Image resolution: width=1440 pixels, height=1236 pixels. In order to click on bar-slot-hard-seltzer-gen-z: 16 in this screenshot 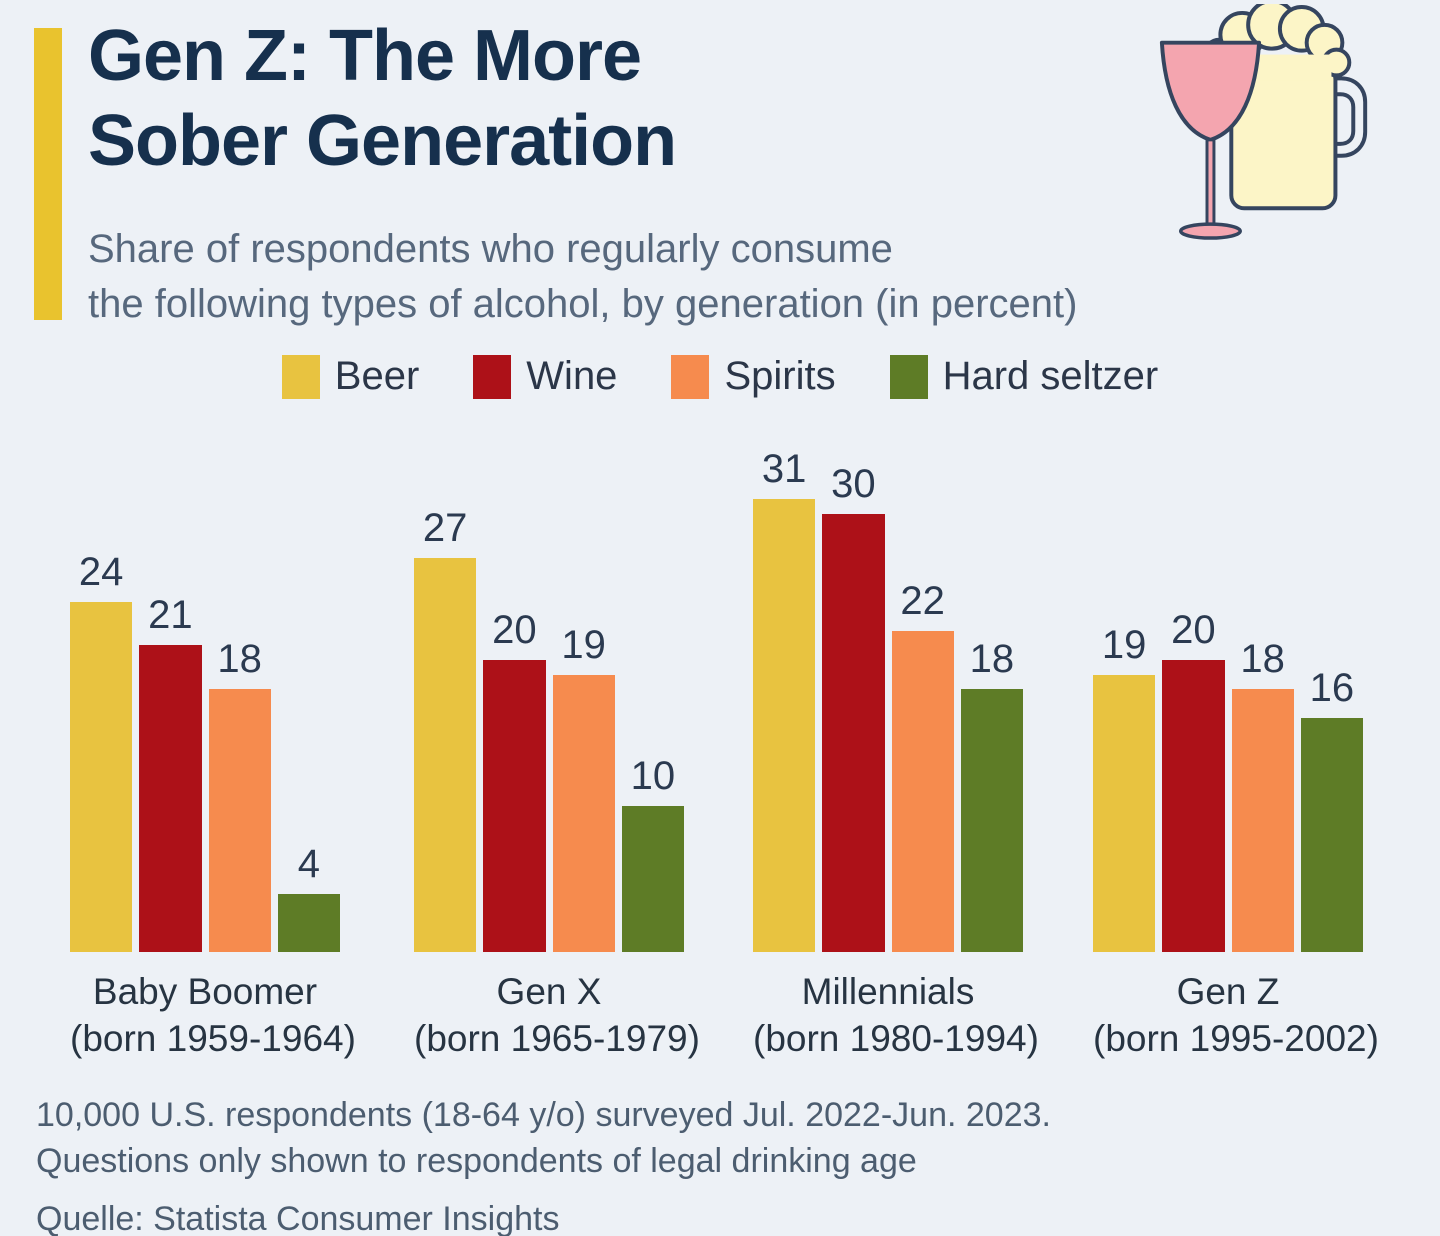, I will do `click(1331, 809)`.